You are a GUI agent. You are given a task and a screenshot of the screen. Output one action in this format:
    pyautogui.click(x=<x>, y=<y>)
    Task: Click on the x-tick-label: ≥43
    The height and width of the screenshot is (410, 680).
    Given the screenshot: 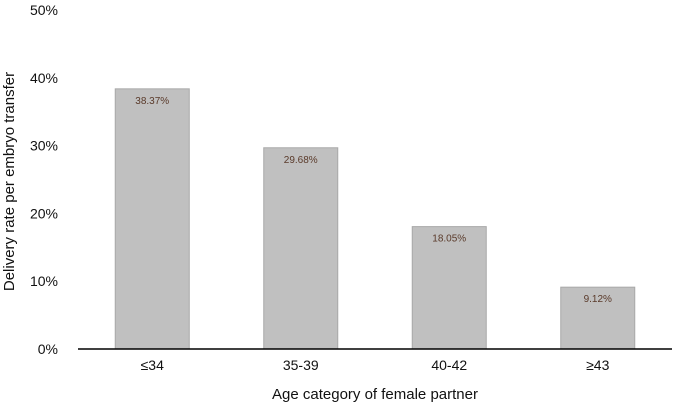 What is the action you would take?
    pyautogui.click(x=597, y=365)
    